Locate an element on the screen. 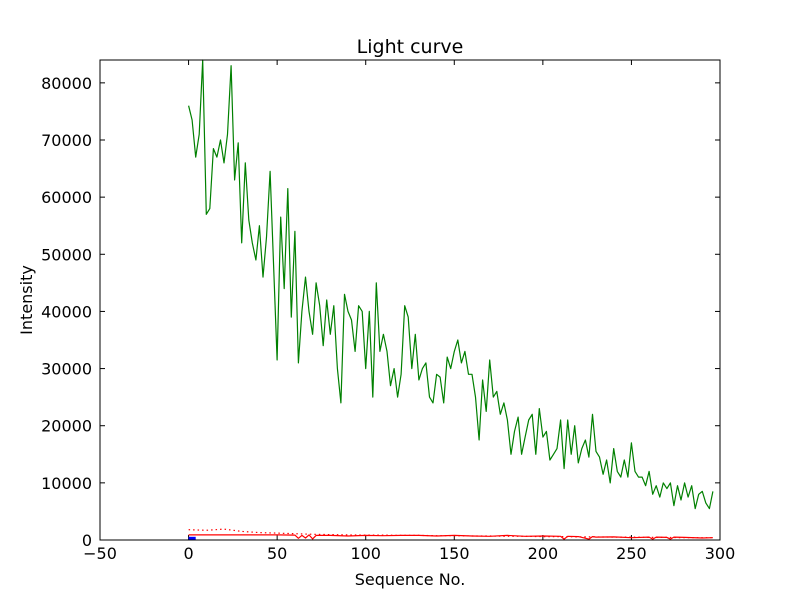  red-dotted-line is located at coordinates (450, 533).